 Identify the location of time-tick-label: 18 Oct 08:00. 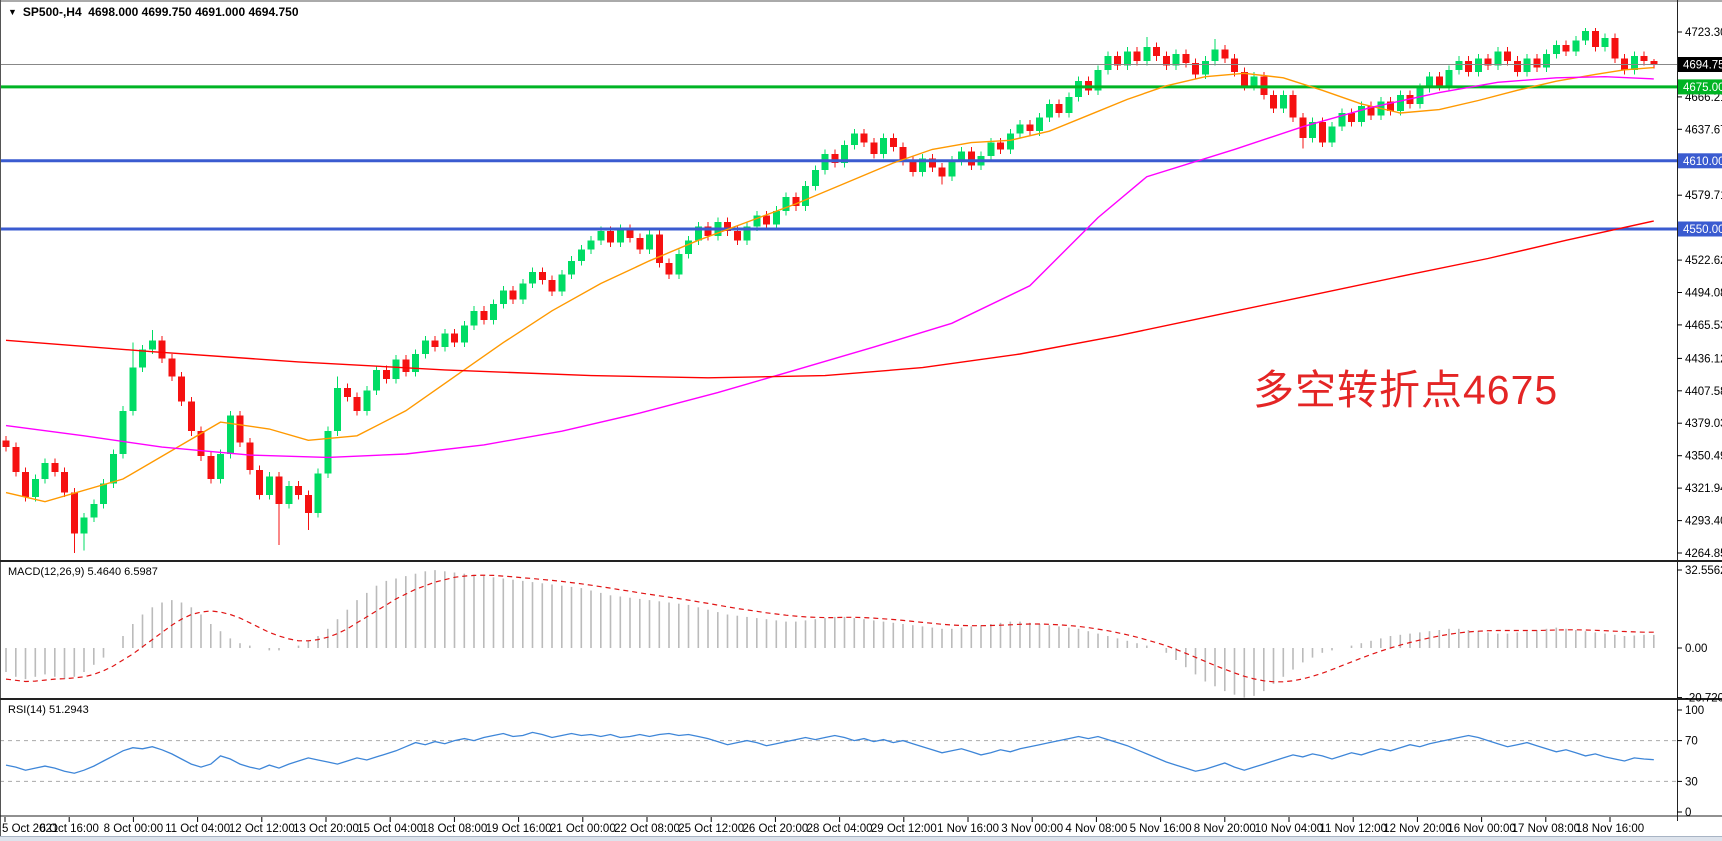
(454, 829).